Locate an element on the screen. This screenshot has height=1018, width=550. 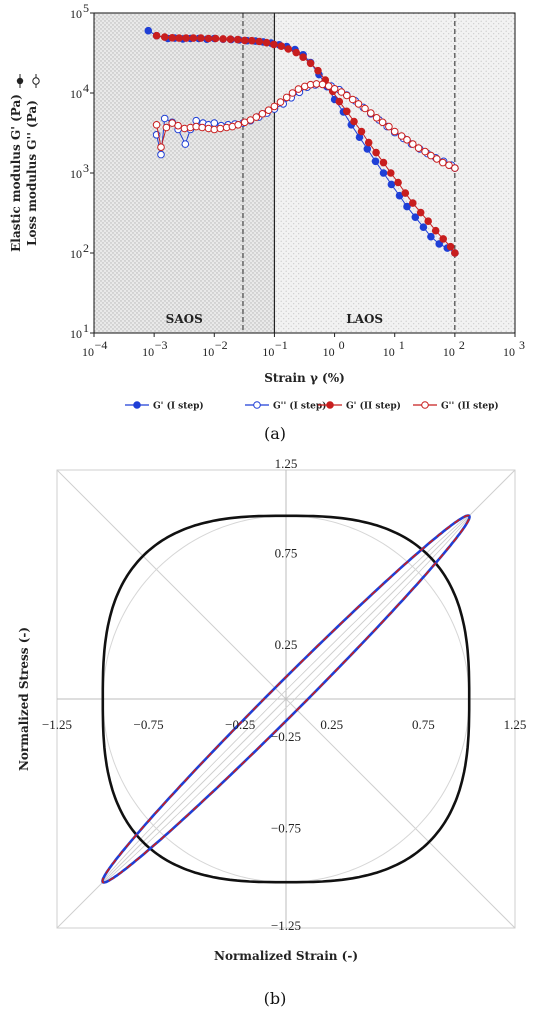
x-tick-label-b: 0.75 is located at coordinates (423, 724).